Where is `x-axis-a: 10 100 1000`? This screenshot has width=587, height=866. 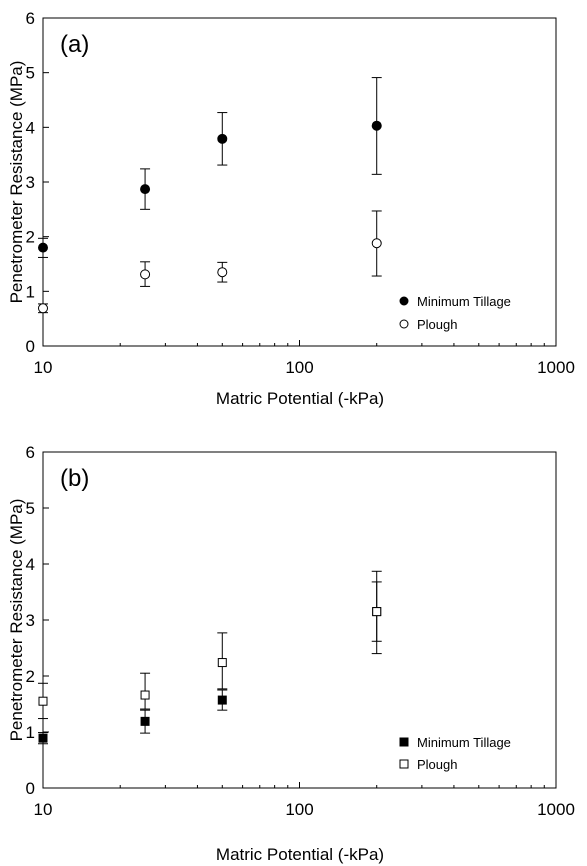 x-axis-a: 10 100 1000 is located at coordinates (304, 358).